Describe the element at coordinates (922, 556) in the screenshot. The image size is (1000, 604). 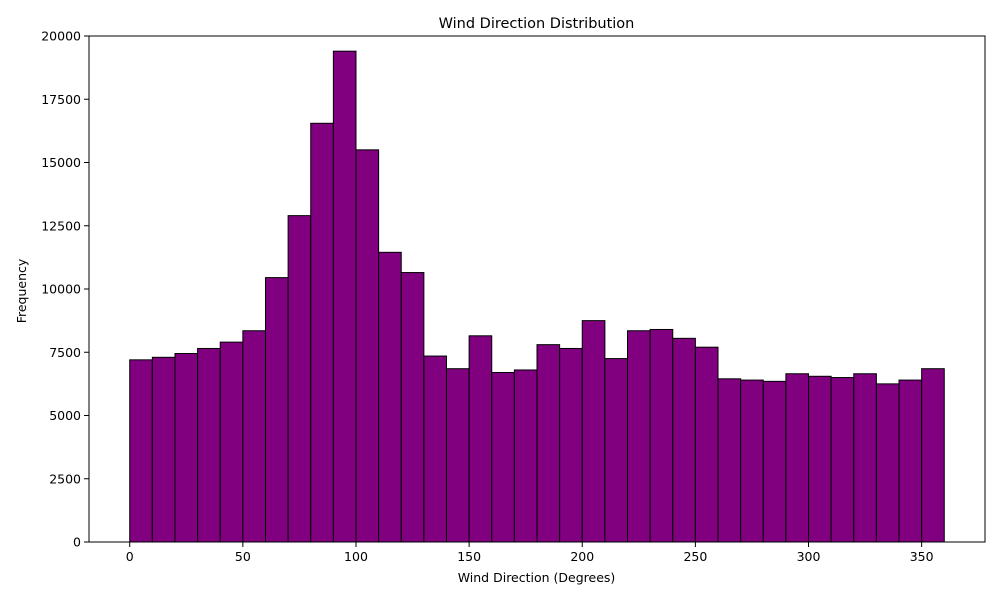
I see `x-tick-label: 350` at that location.